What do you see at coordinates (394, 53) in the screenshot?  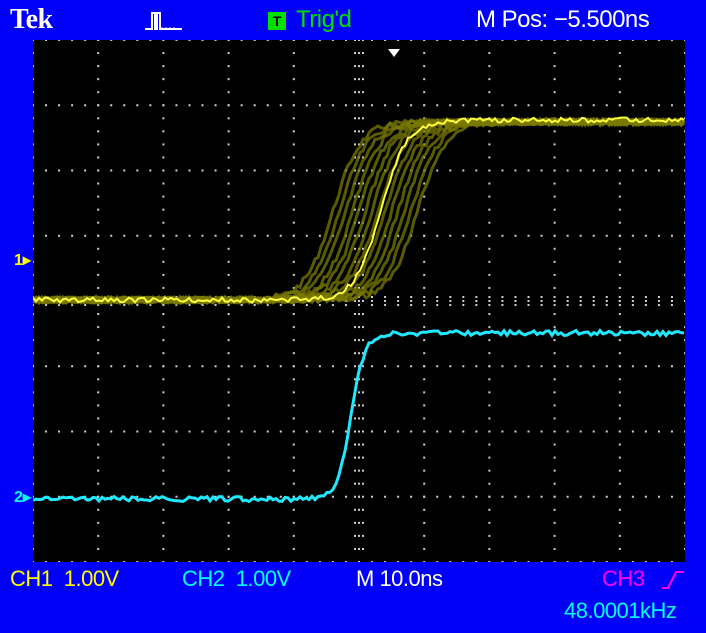 I see `trigger-position-arrow-icon` at bounding box center [394, 53].